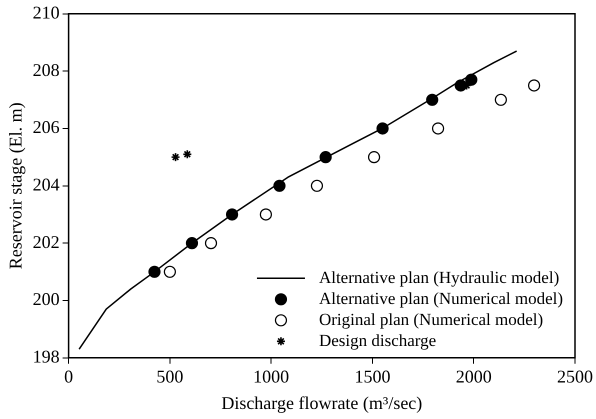 Image resolution: width=596 pixels, height=419 pixels. I want to click on x-tick-label: 2000, so click(474, 376).